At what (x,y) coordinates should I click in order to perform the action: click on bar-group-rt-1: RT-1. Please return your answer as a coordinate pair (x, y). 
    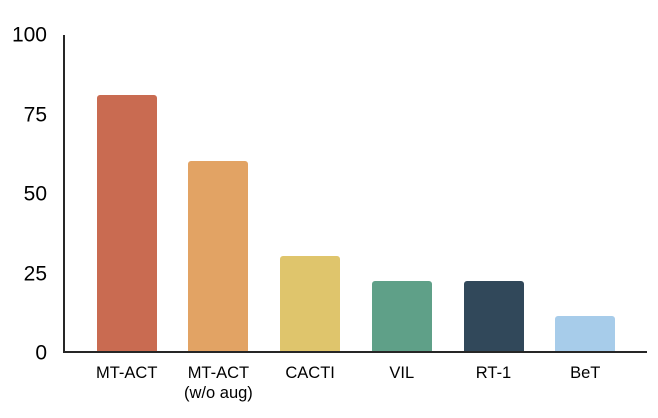
    Looking at the image, I should click on (493, 208).